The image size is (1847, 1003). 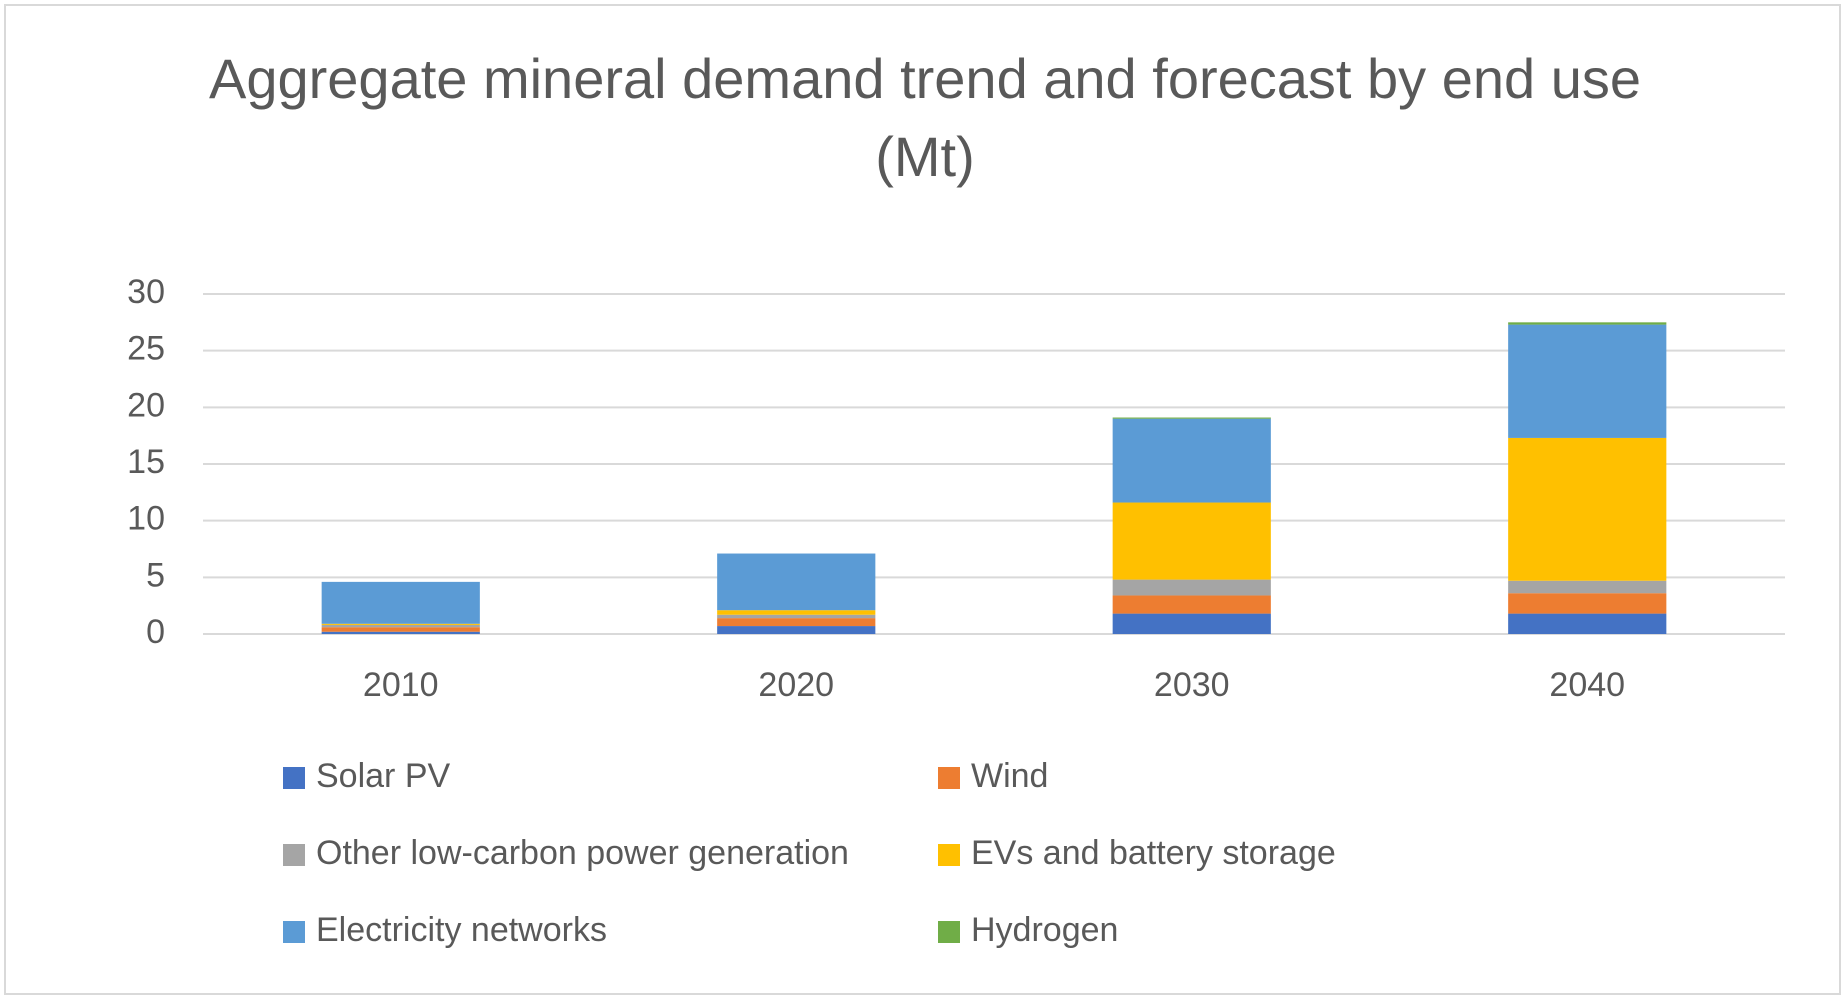 I want to click on y-tick-label: 0, so click(x=155, y=632).